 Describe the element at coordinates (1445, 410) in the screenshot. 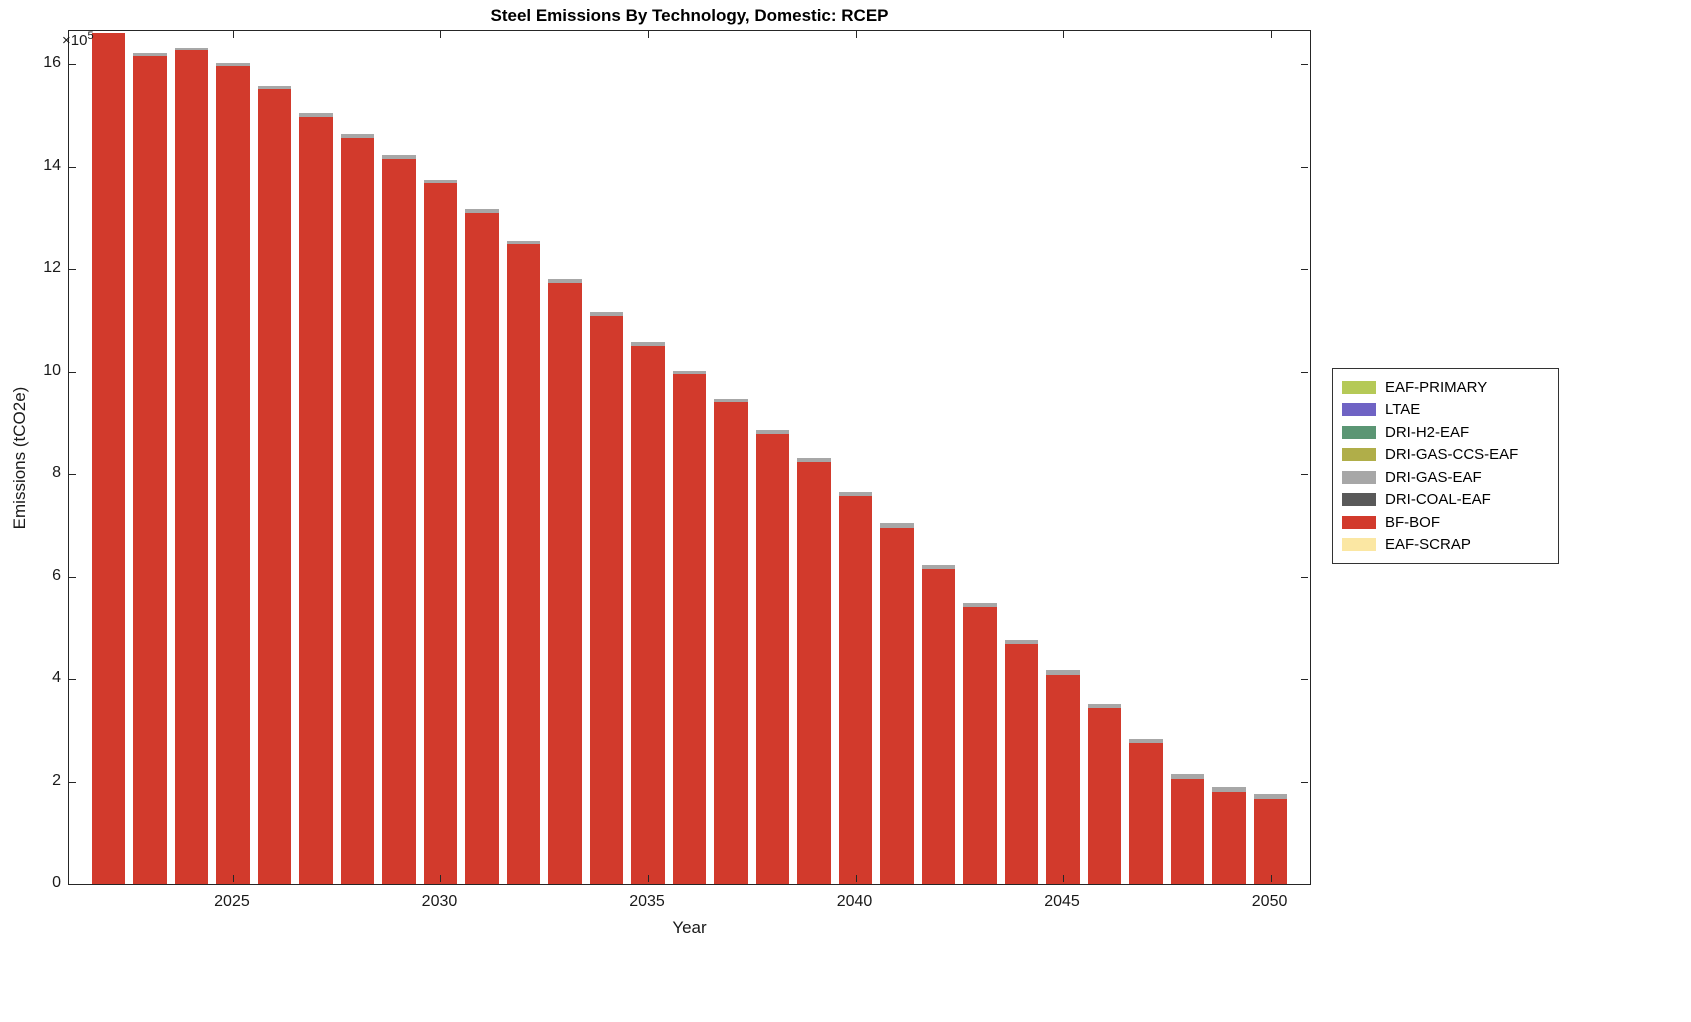

I see `legend-row: LTAE` at that location.